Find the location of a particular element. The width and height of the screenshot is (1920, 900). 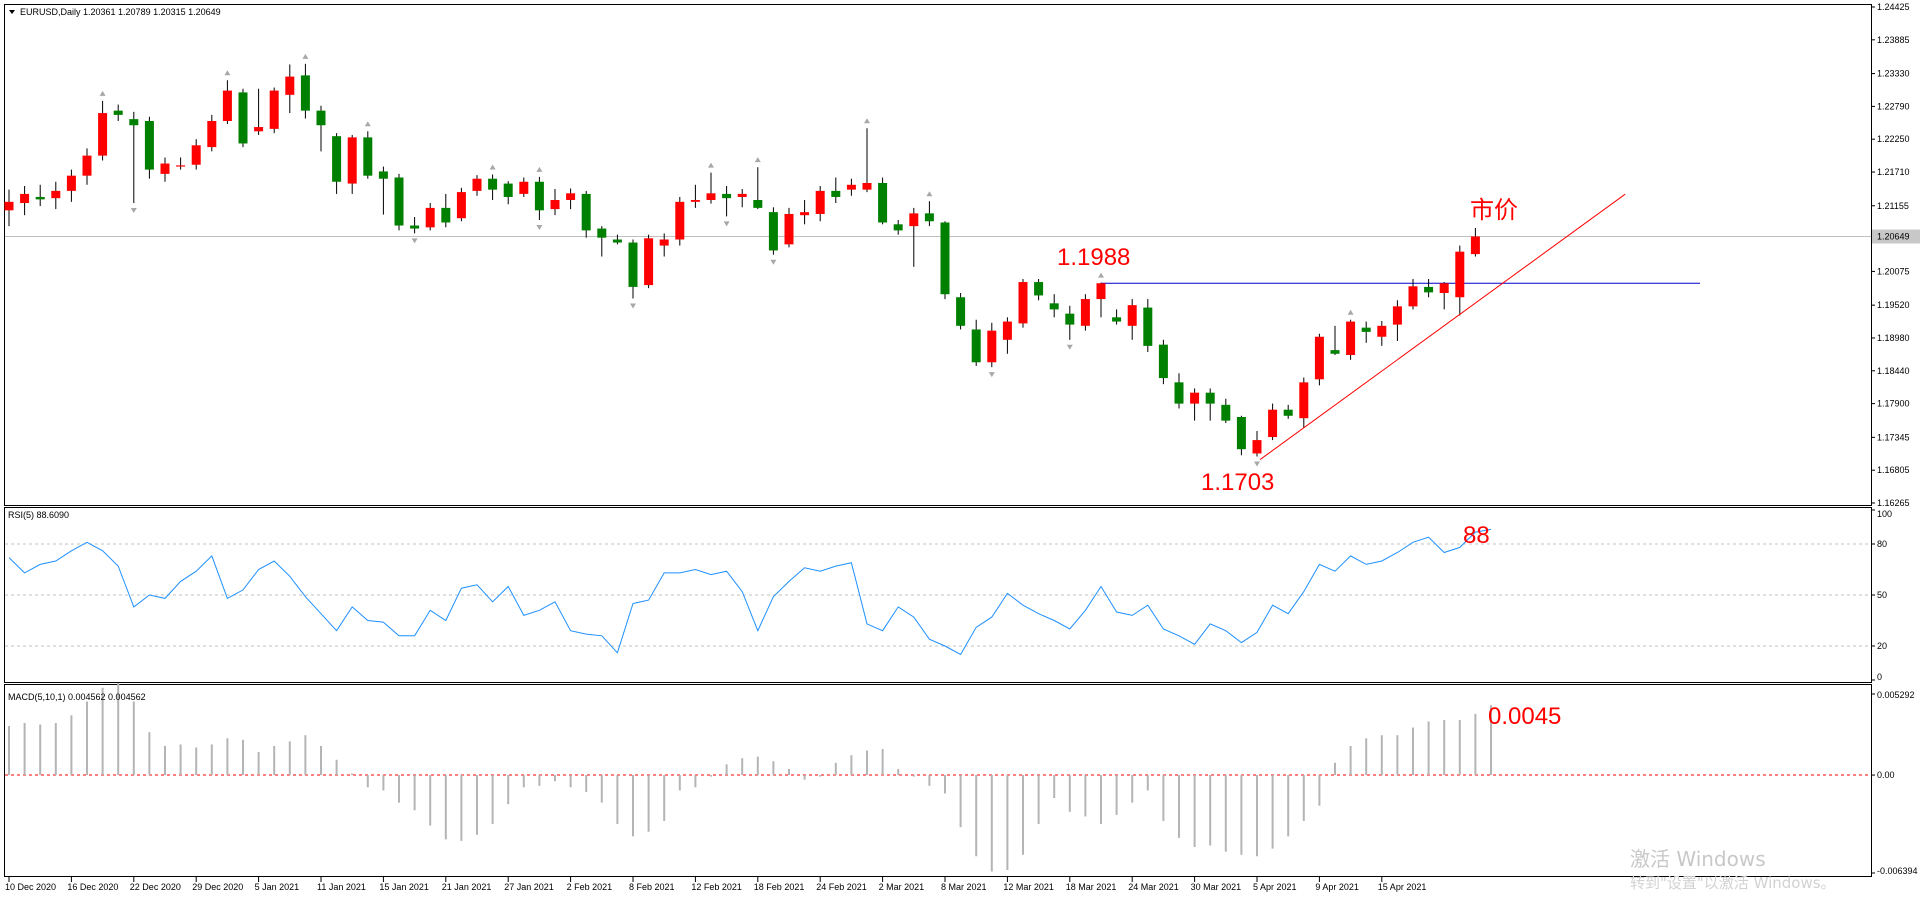

chevron-down-icon is located at coordinates (12, 12).